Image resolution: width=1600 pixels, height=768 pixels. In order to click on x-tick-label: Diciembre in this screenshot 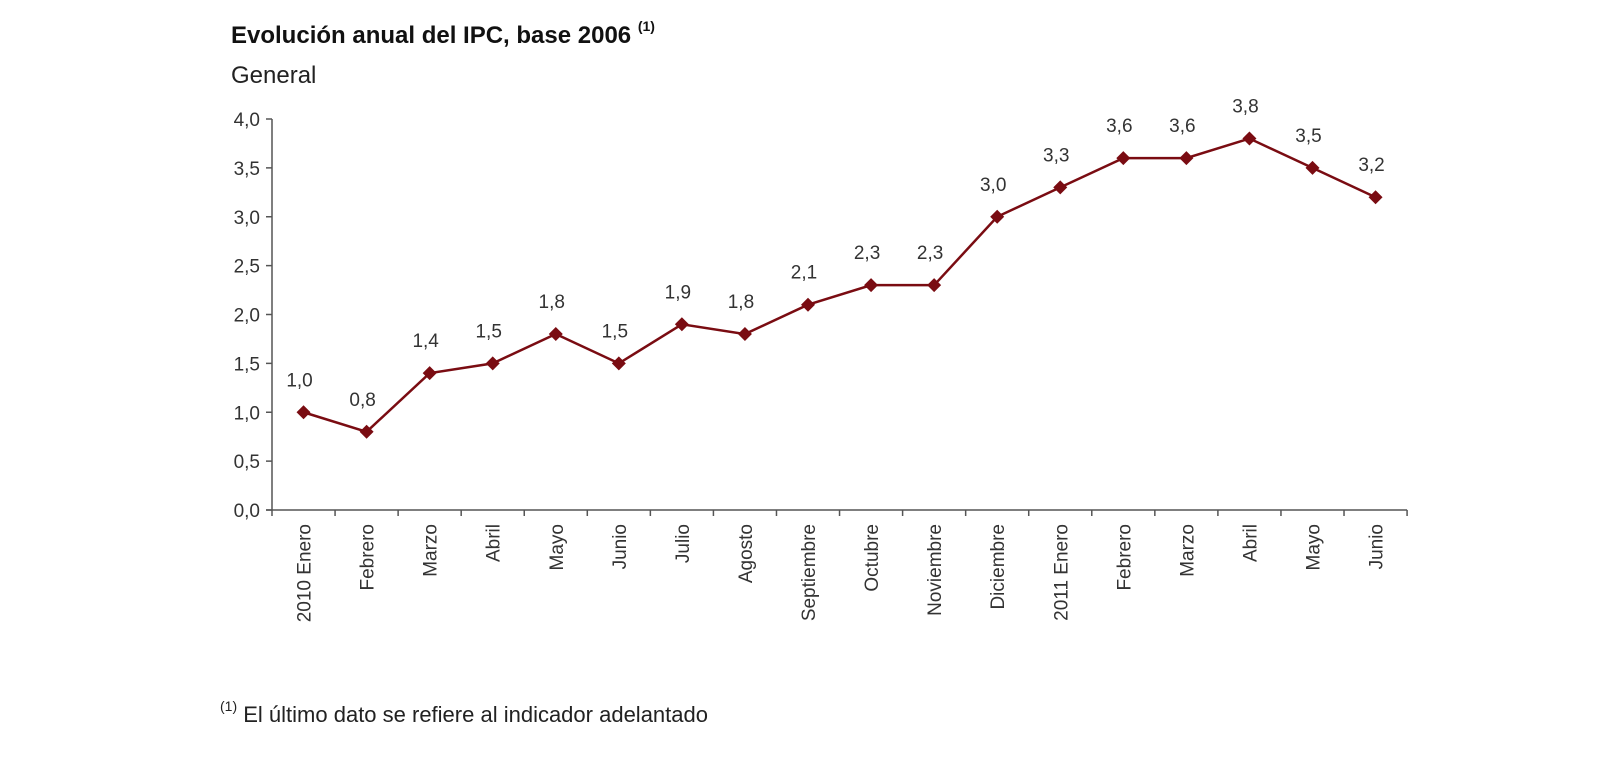, I will do `click(998, 567)`.